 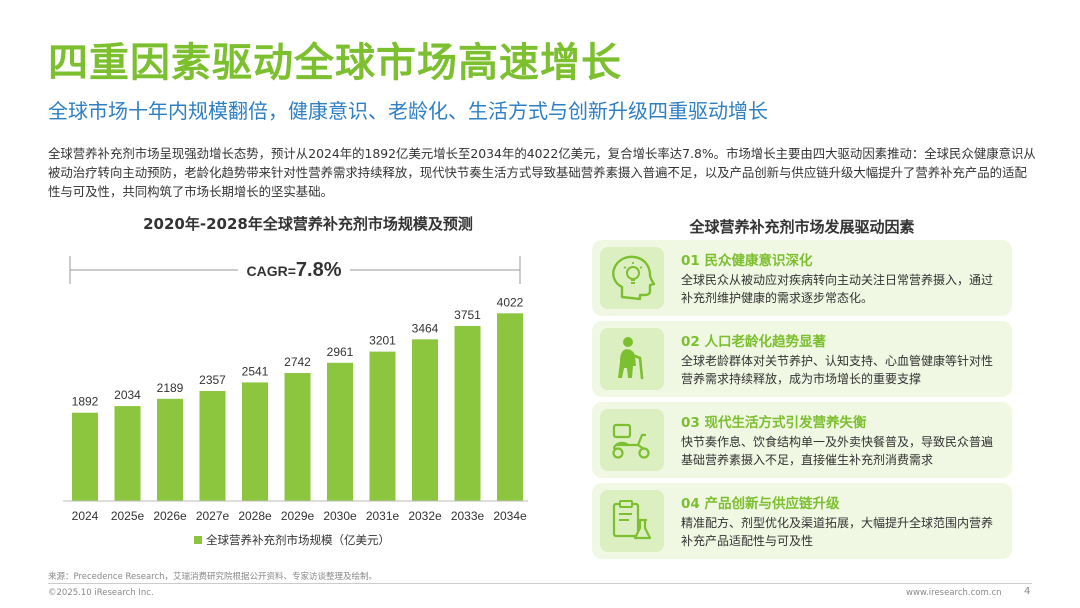 I want to click on bar-2029e, so click(x=297, y=437).